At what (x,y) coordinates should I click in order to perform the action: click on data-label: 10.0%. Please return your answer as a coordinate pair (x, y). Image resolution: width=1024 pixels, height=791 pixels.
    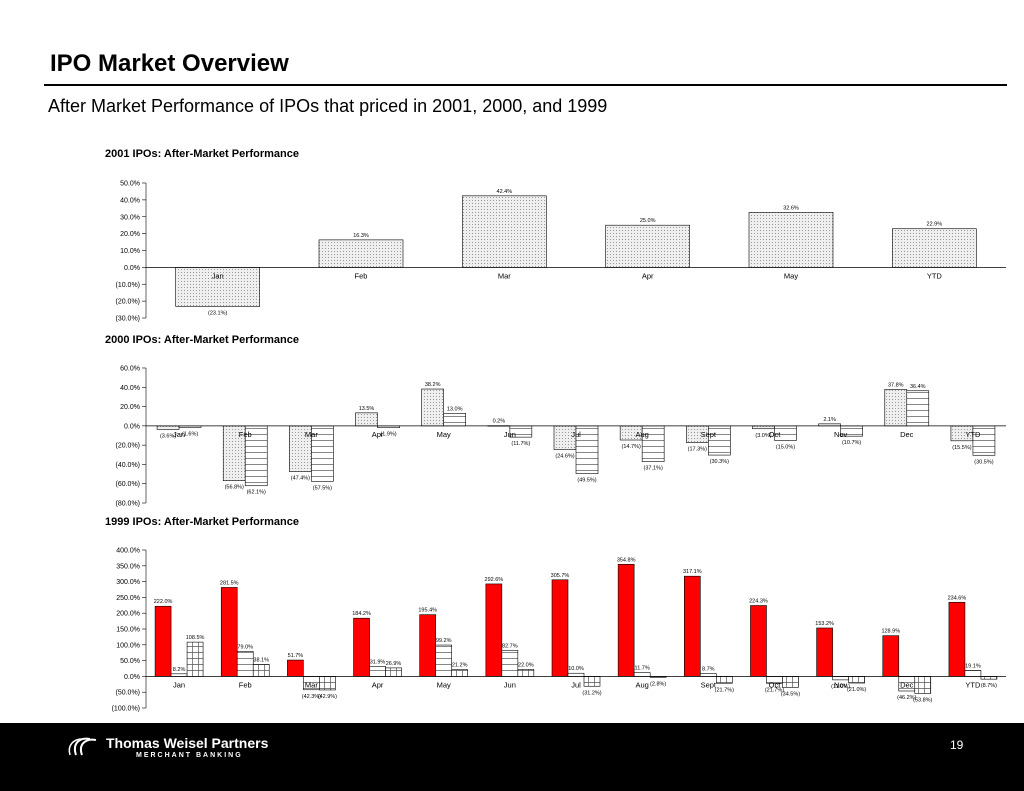
    Looking at the image, I should click on (576, 669).